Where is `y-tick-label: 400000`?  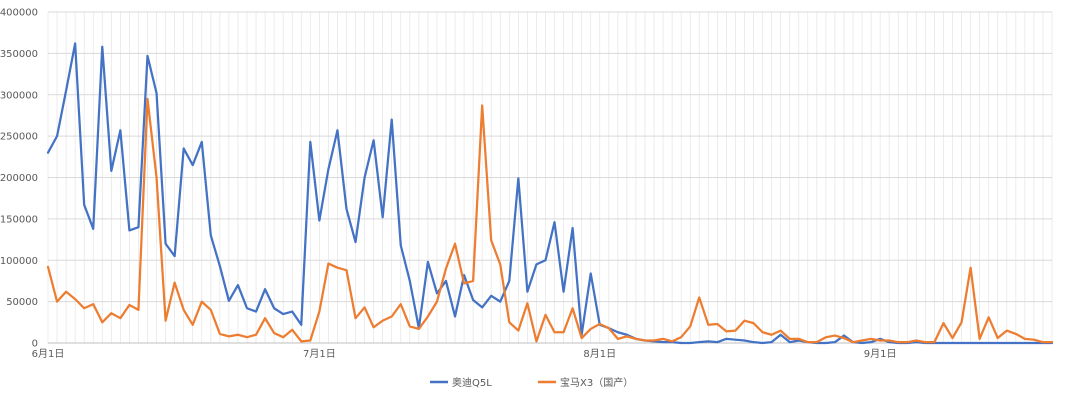
y-tick-label: 400000 is located at coordinates (19, 13).